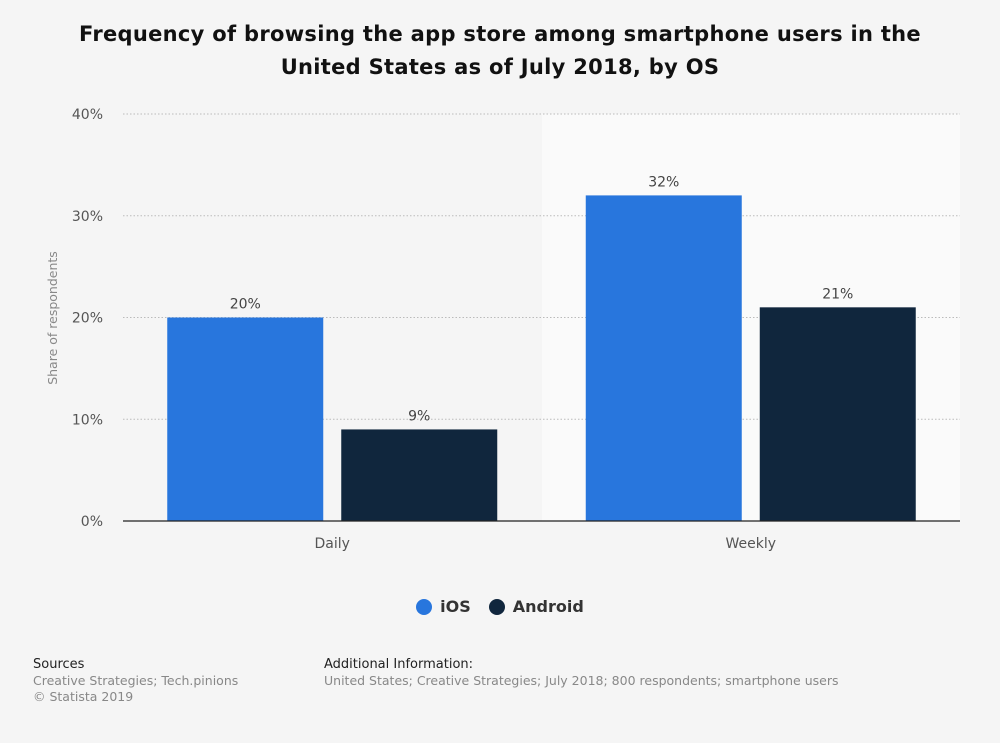 Image resolution: width=1000 pixels, height=743 pixels. Describe the element at coordinates (419, 416) in the screenshot. I see `data-label-android-daily: 9%` at that location.